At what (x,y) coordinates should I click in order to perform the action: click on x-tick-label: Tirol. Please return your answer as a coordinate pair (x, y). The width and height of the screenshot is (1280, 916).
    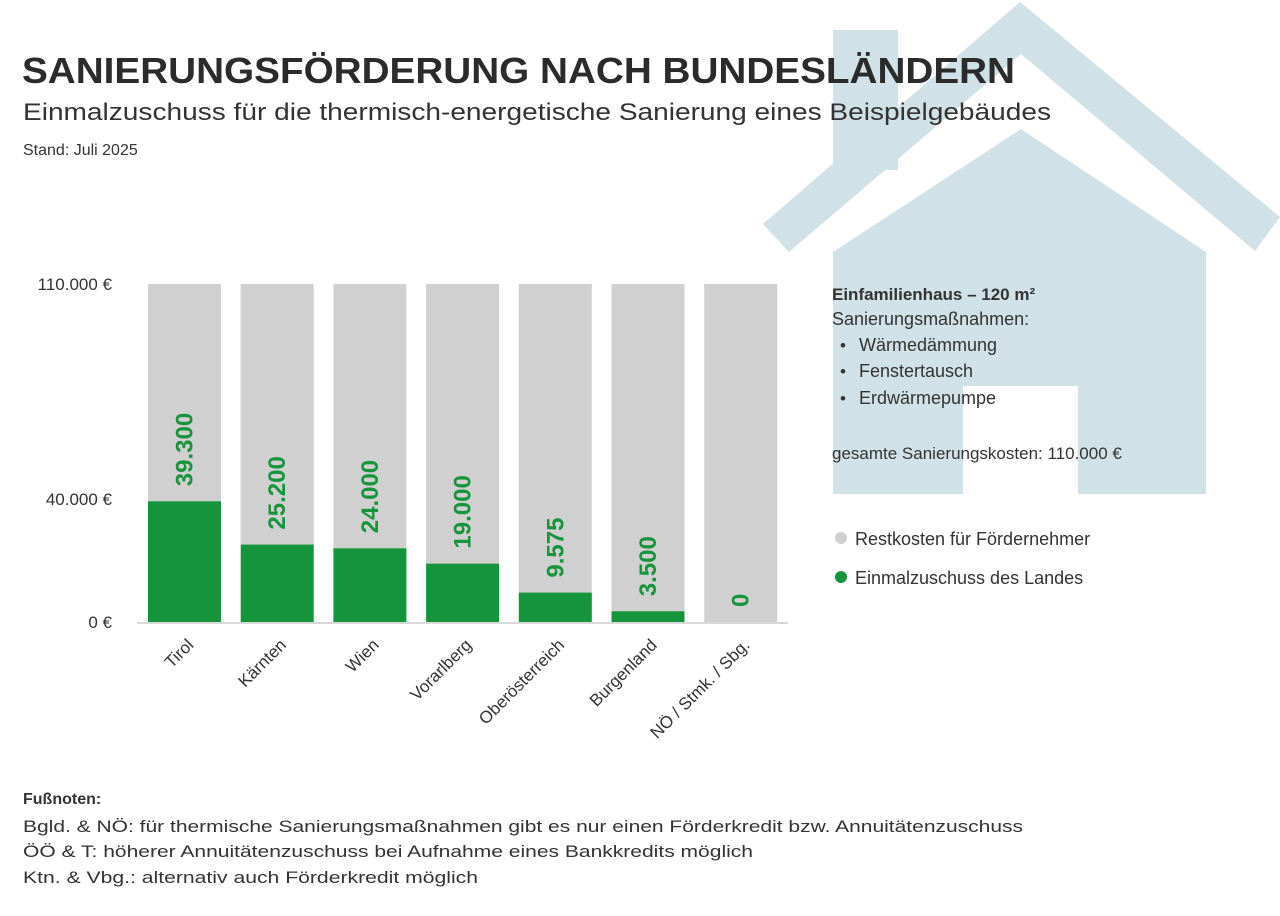
    Looking at the image, I should click on (179, 653).